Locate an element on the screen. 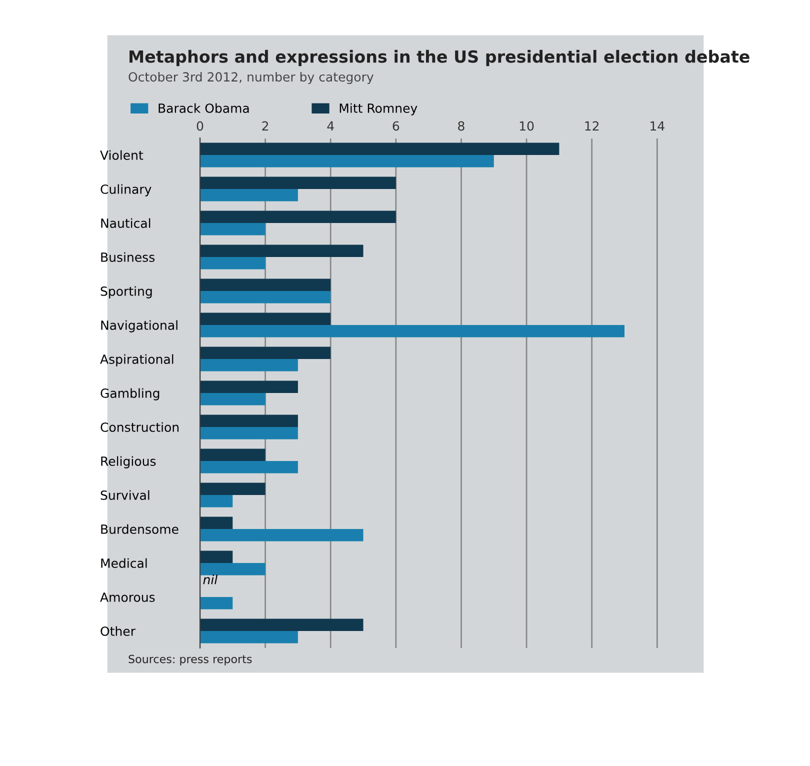 The height and width of the screenshot is (766, 810). y-tick-label: Aspirational is located at coordinates (137, 360).